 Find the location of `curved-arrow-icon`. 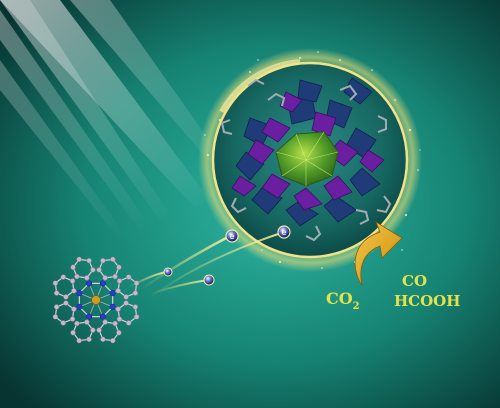

curved-arrow-icon is located at coordinates (378, 254).